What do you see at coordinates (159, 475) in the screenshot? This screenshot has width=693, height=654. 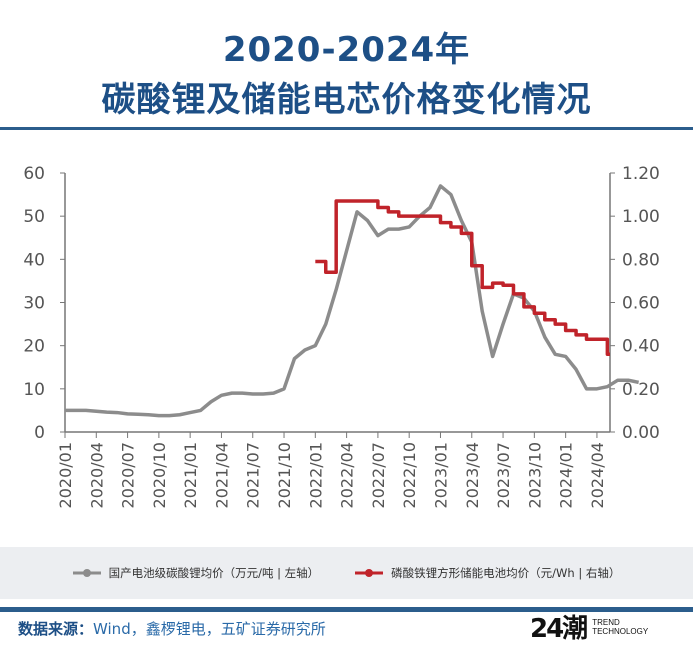 I see `x-tick-label: 2020/10` at bounding box center [159, 475].